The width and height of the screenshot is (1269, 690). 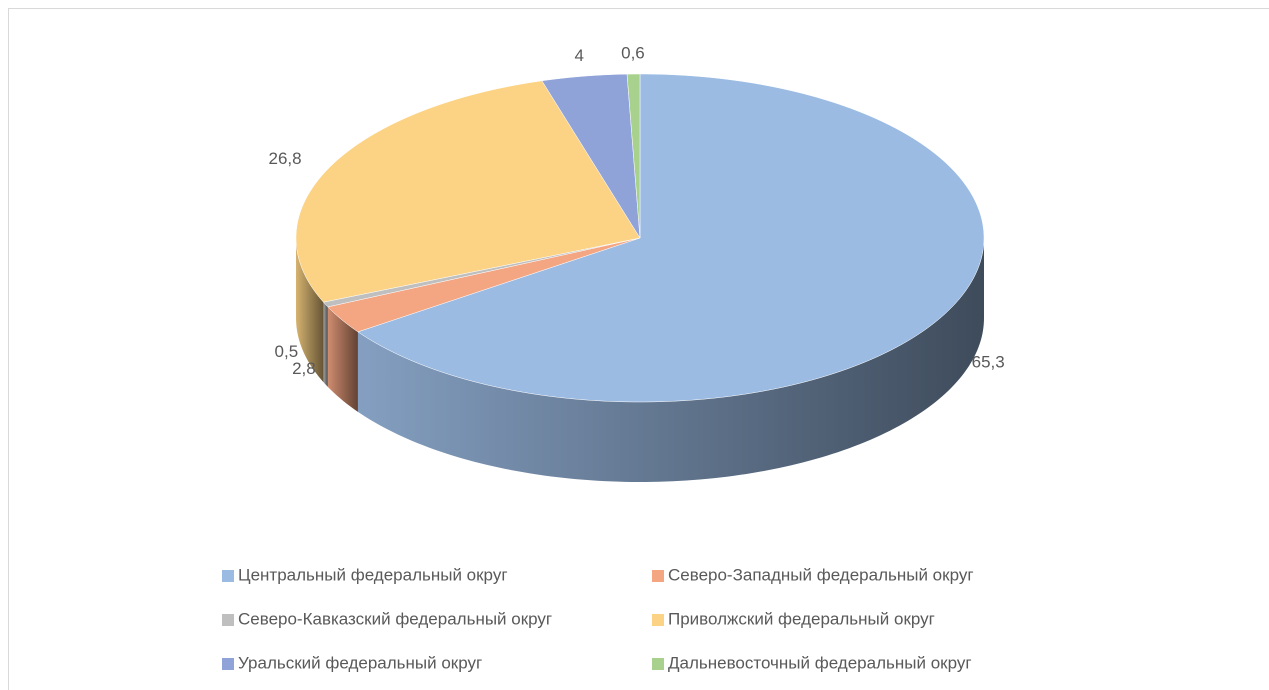 What do you see at coordinates (287, 351) in the screenshot?
I see `data-label: 0,5` at bounding box center [287, 351].